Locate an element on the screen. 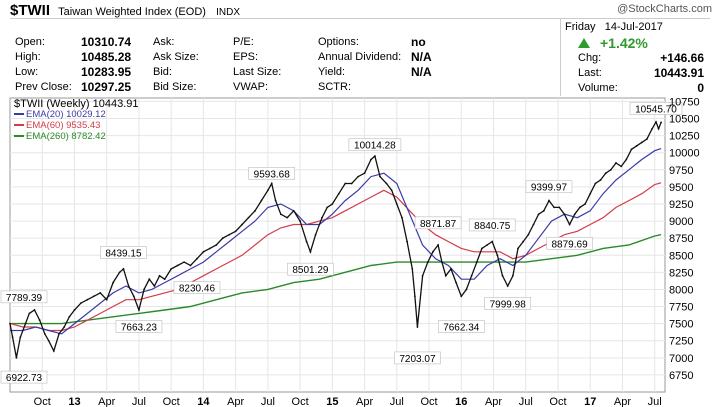 This screenshot has width=720, height=407. annotation-label: 7789.39 is located at coordinates (24, 298).